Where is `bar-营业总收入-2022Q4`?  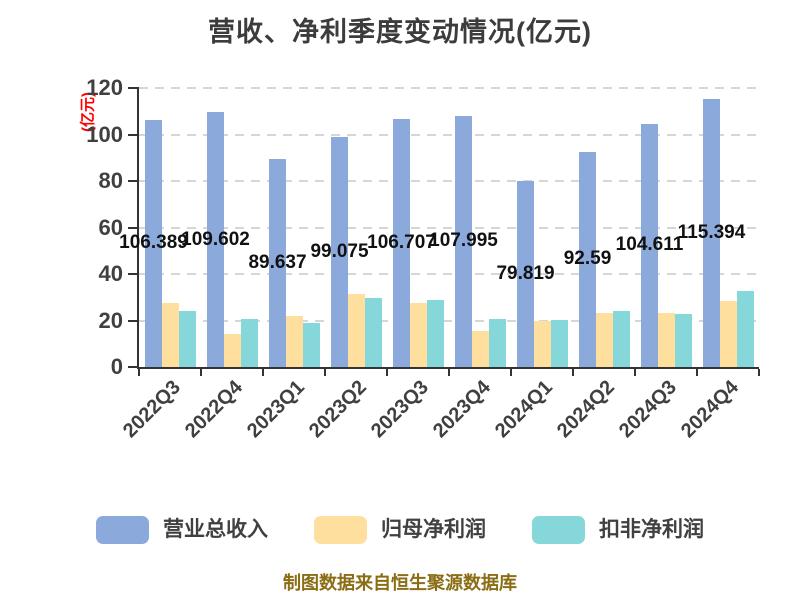 bar-营业总收入-2022Q4 is located at coordinates (215, 239).